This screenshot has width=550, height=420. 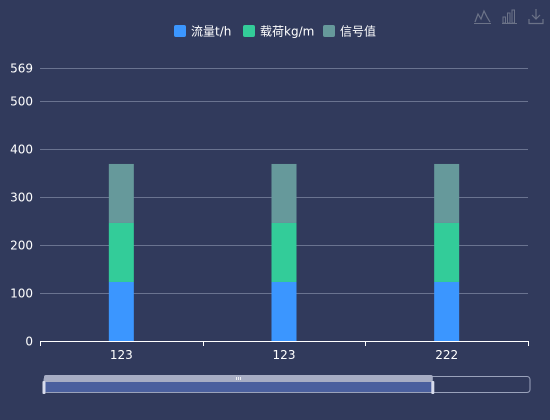 I want to click on x-tick-label: 222, so click(x=446, y=355).